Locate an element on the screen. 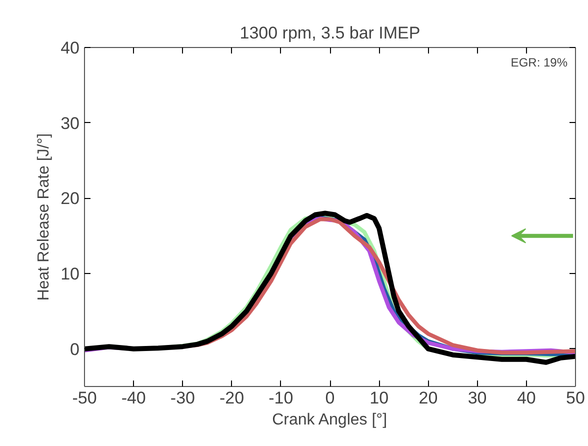  x-tick-label: -40 is located at coordinates (133, 398).